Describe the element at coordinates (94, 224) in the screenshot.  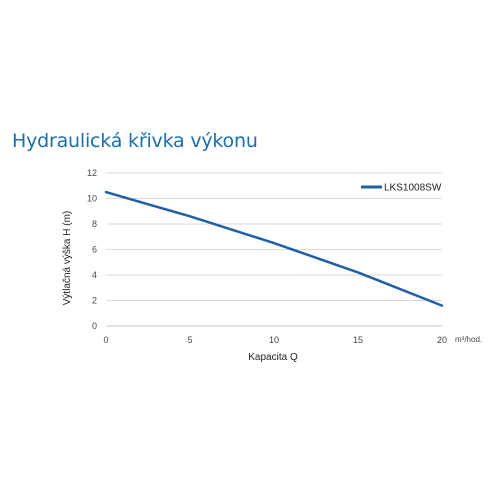
I see `y-tick-label: 8` at that location.